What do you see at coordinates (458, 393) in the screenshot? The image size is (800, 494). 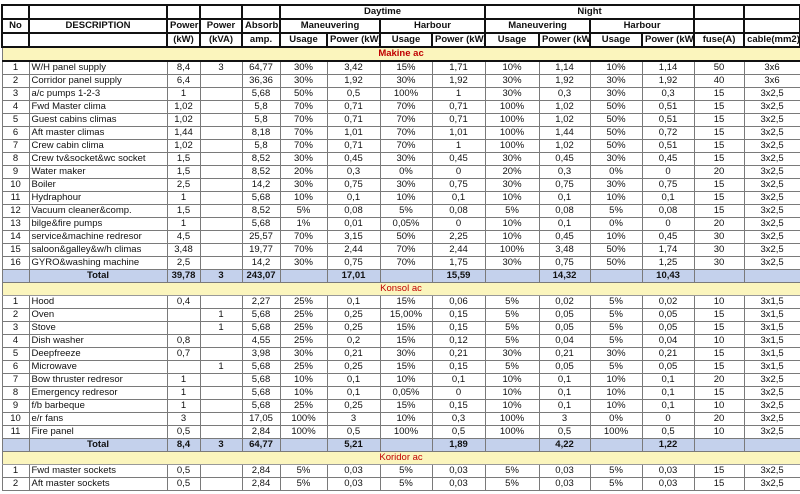 I see `cell-day-harb-power: 0` at bounding box center [458, 393].